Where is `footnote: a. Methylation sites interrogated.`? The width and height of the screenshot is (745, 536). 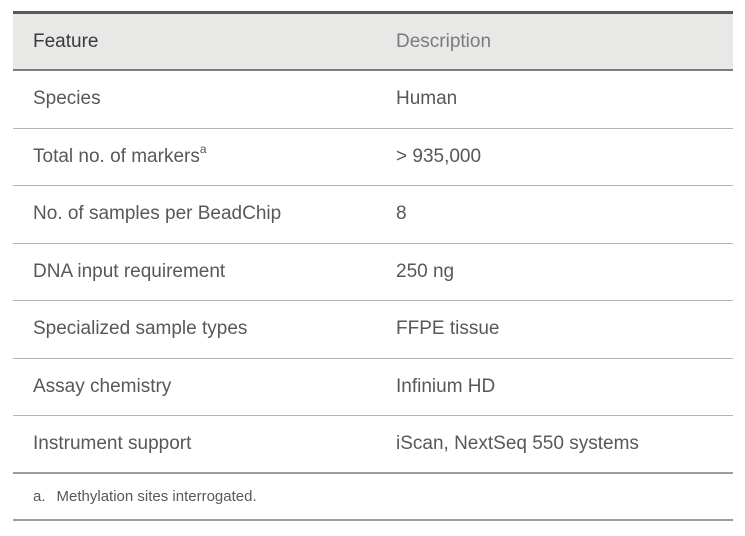
footnote: a. Methylation sites interrogated. is located at coordinates (373, 497).